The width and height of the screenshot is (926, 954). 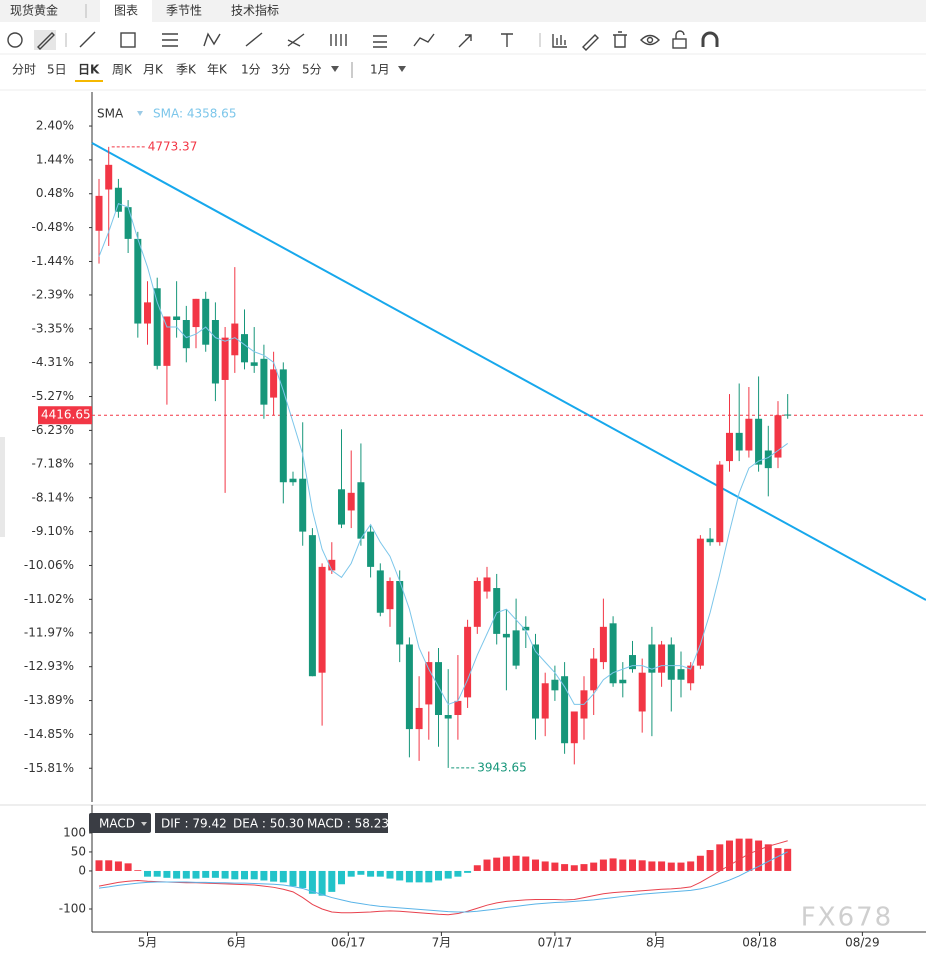 I want to click on x-tick-label: 6月, so click(x=237, y=943).